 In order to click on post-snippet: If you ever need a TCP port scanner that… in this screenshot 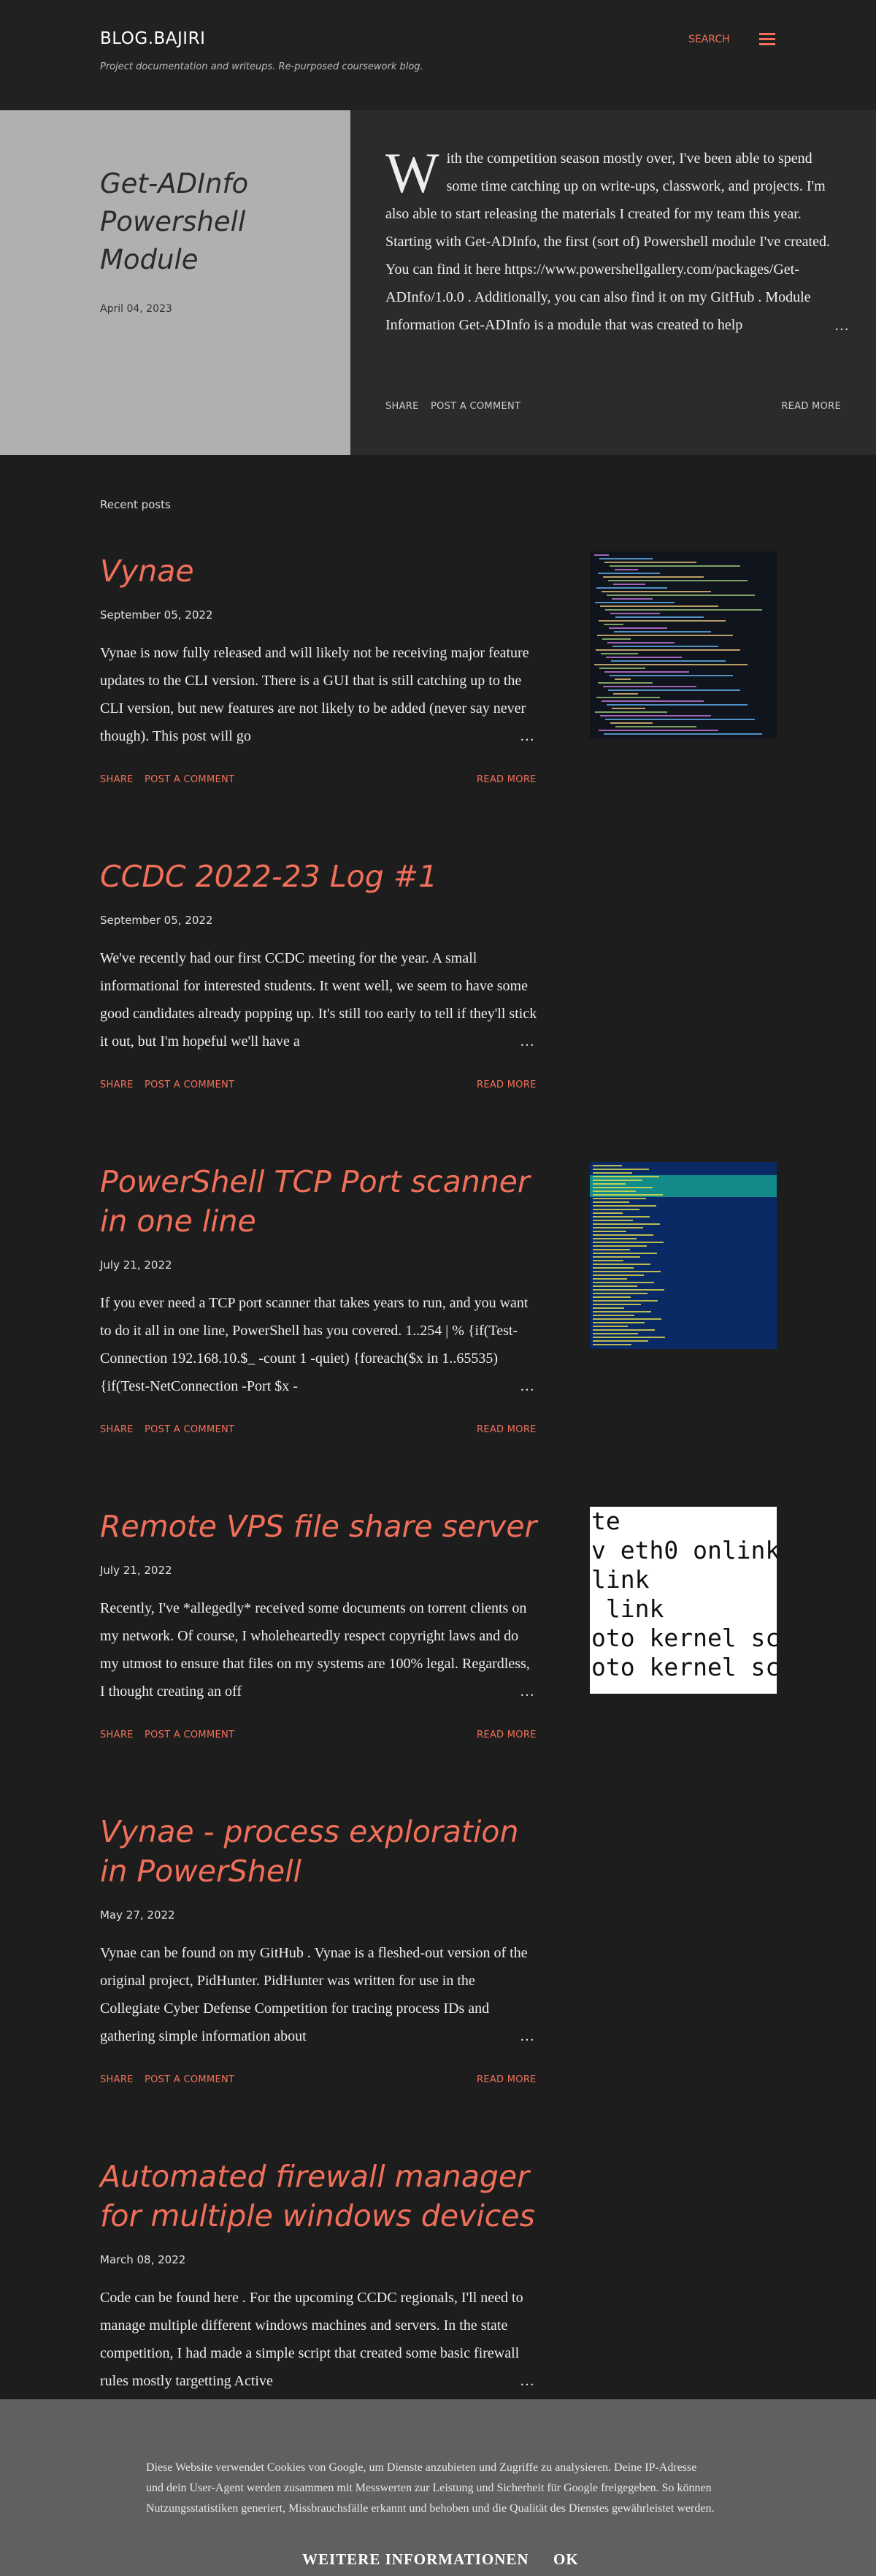, I will do `click(314, 1344)`.